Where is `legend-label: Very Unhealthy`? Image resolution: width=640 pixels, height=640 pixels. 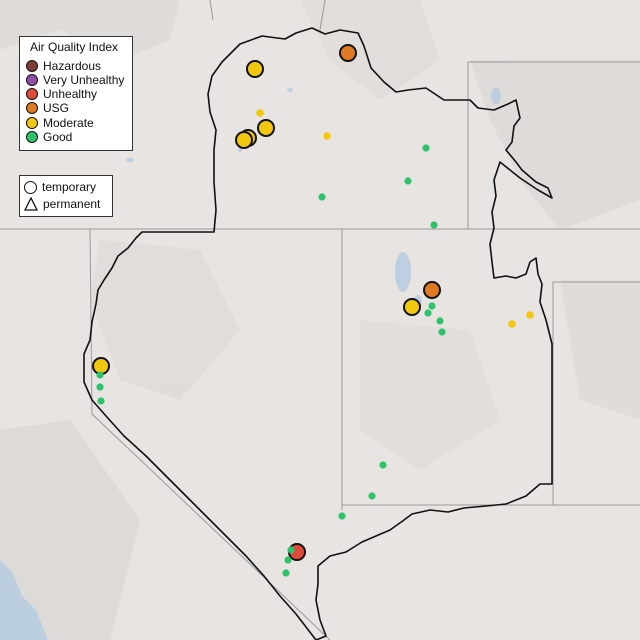
legend-label: Very Unhealthy is located at coordinates (84, 80).